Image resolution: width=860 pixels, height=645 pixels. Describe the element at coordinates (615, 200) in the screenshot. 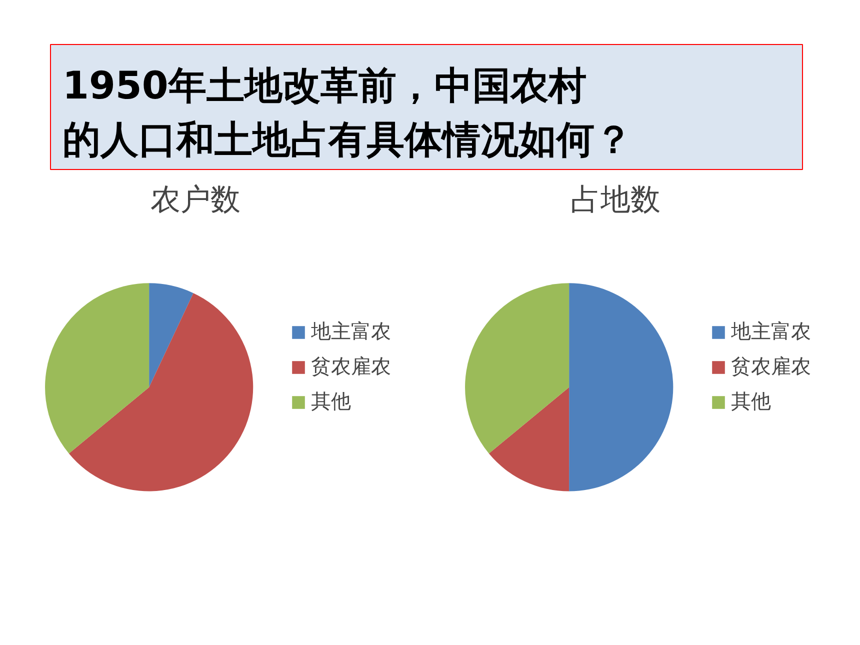

I see `chart-title: 占地数` at that location.